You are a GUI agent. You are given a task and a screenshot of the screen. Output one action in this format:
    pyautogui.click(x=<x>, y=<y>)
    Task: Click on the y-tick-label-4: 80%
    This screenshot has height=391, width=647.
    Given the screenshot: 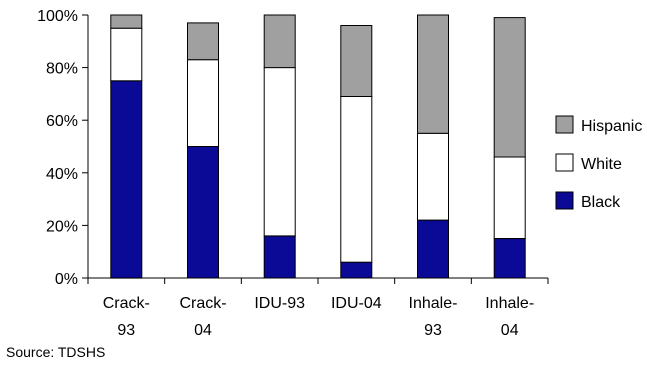 What is the action you would take?
    pyautogui.click(x=62, y=69)
    